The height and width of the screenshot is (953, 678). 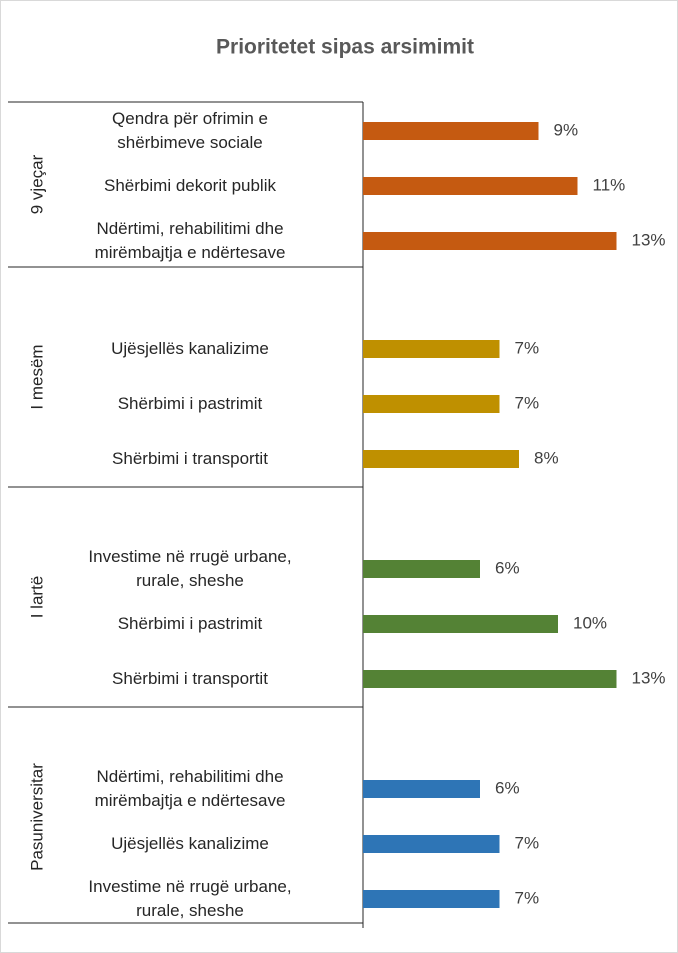 I want to click on value-label: 11%, so click(x=609, y=184).